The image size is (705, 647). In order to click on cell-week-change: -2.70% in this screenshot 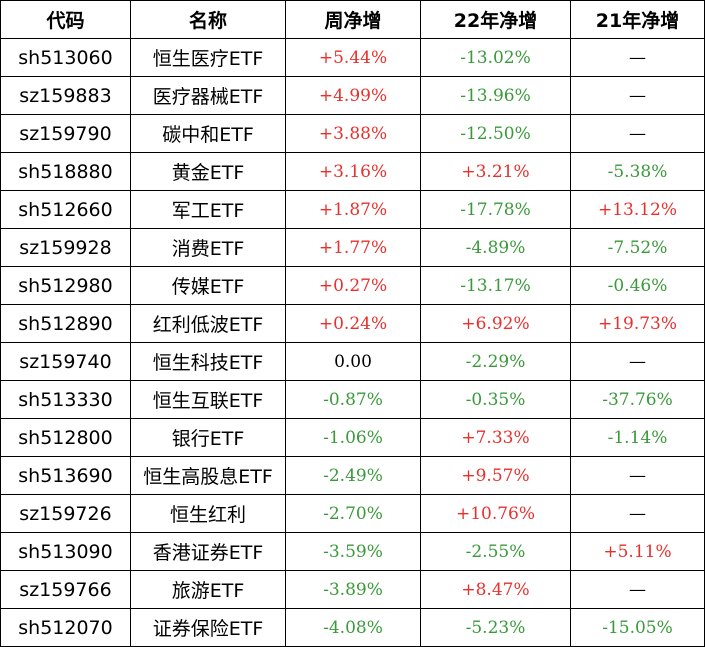, I will do `click(353, 513)`.